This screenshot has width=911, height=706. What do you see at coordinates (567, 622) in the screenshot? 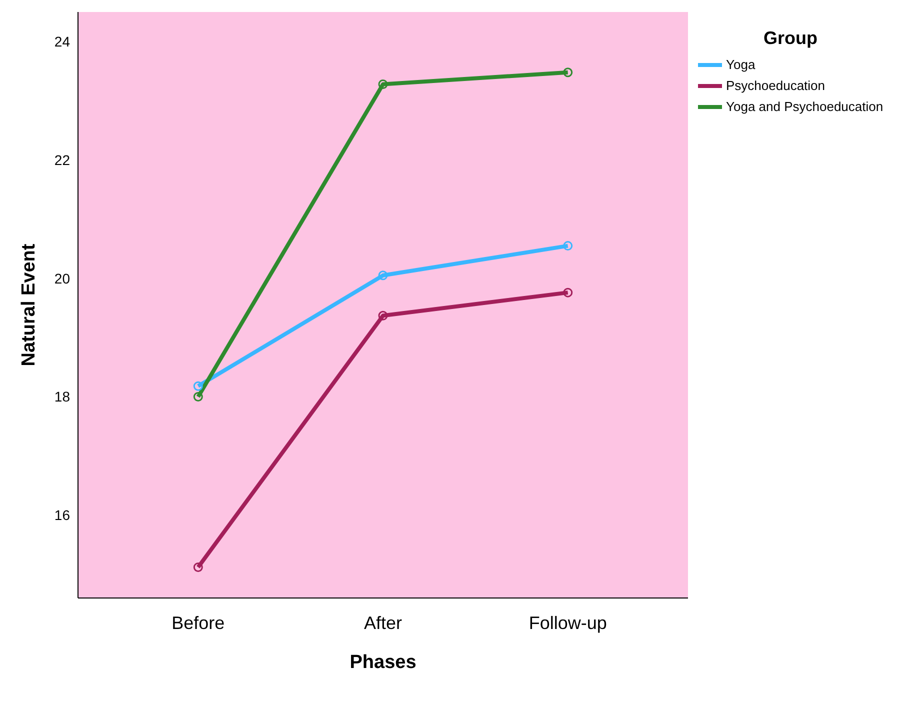
I see `x-tick-label: Follow-up` at bounding box center [567, 622].